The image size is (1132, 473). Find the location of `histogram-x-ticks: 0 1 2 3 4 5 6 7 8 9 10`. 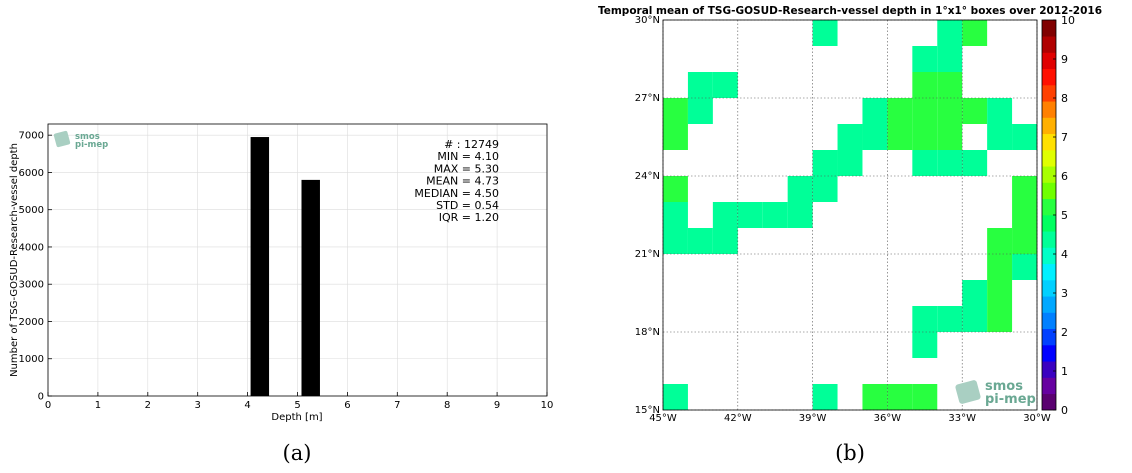

histogram-x-ticks: 0 1 2 3 4 5 6 7 8 9 10 is located at coordinates (299, 401).